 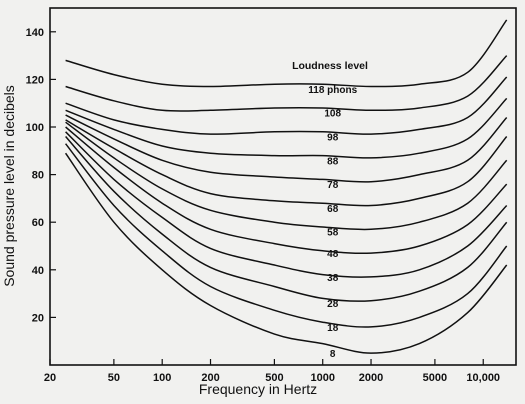 What do you see at coordinates (332, 222) in the screenshot?
I see `curve-labels: 8 18 28 38 48 58 68 78 88 98 108 118 phons` at bounding box center [332, 222].